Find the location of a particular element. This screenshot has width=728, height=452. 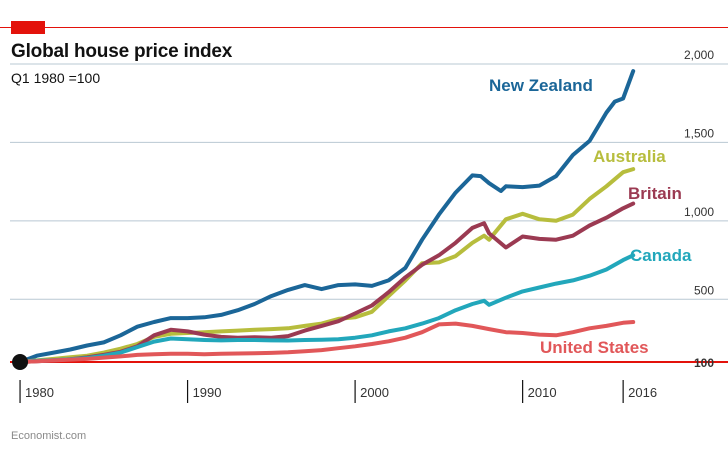

series-line-united-states is located at coordinates (327, 342).